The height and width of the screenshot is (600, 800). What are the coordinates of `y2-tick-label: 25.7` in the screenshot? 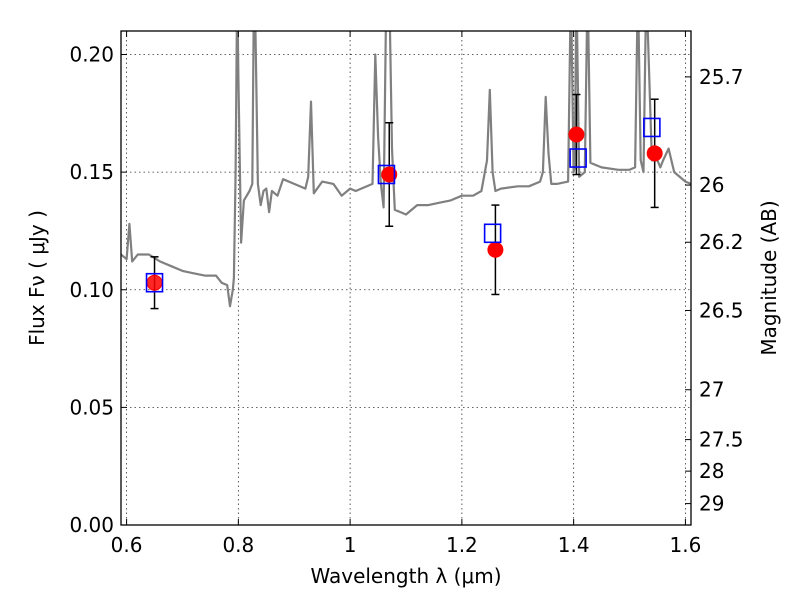 It's located at (721, 77).